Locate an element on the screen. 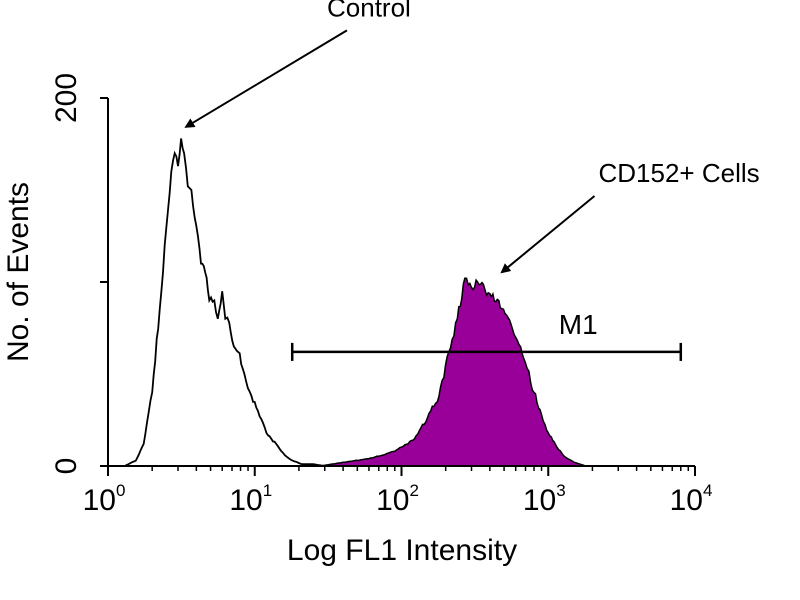 The image size is (800, 600). x-tick-label: 10⁰ is located at coordinates (104, 499).